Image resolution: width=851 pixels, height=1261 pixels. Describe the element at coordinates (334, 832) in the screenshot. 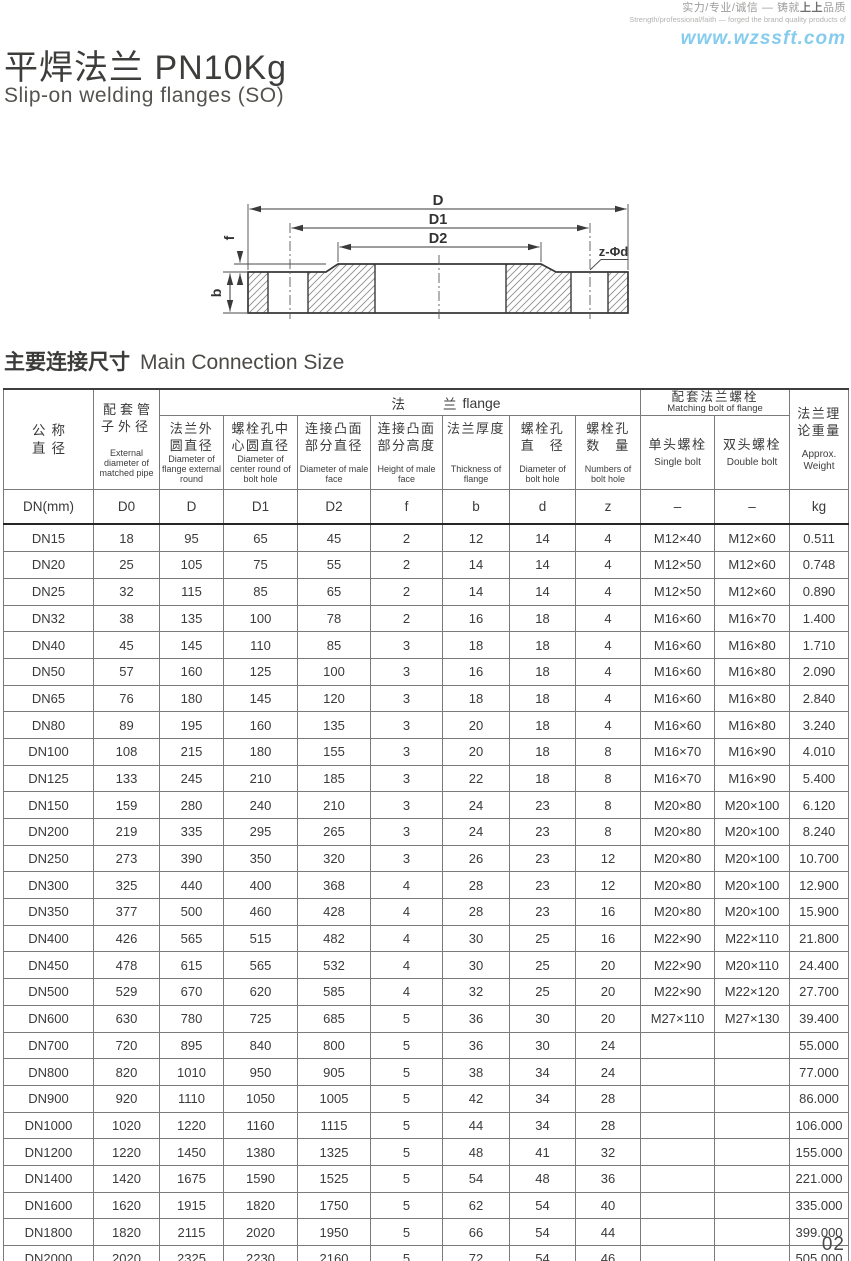

I see `data-cell: 265` at that location.